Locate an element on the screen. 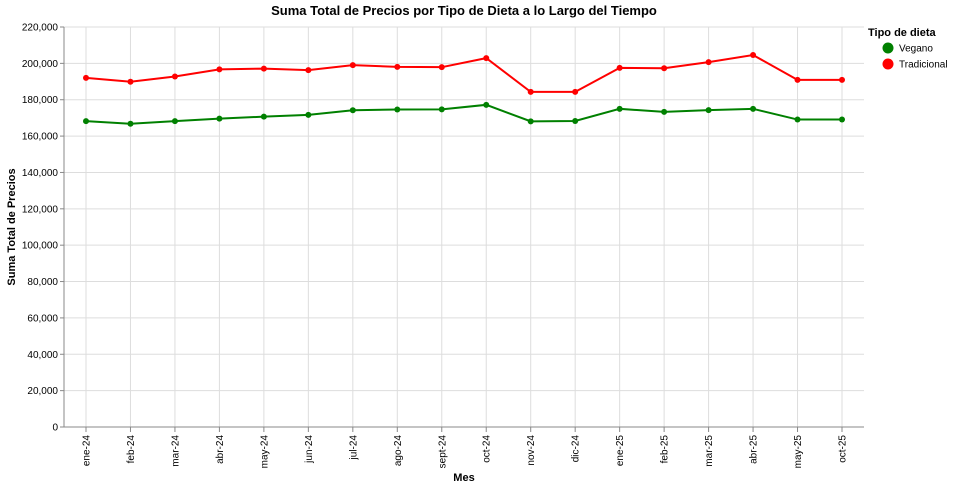 This screenshot has height=488, width=955. x-tick-label: oct-24 is located at coordinates (487, 449).